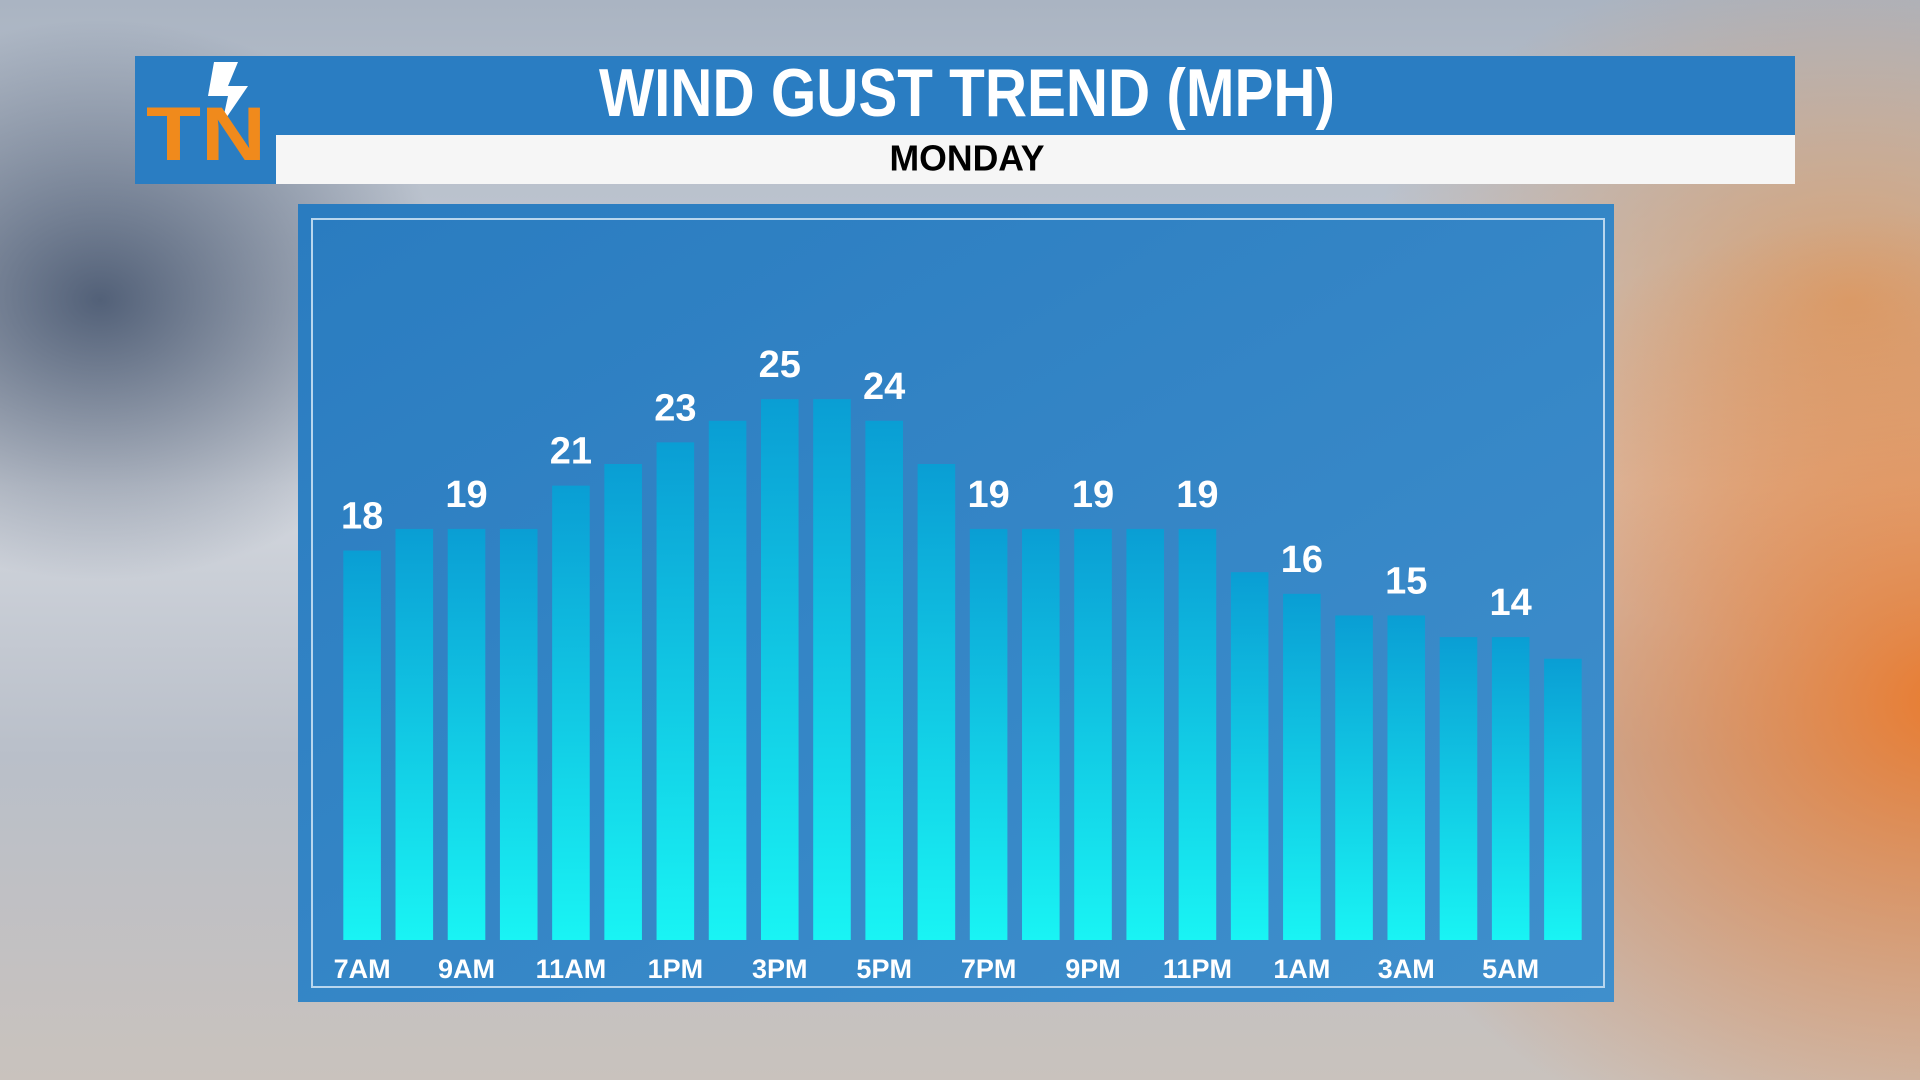 The image size is (1920, 1080). Describe the element at coordinates (466, 969) in the screenshot. I see `x-tick-label: 9AM` at that location.